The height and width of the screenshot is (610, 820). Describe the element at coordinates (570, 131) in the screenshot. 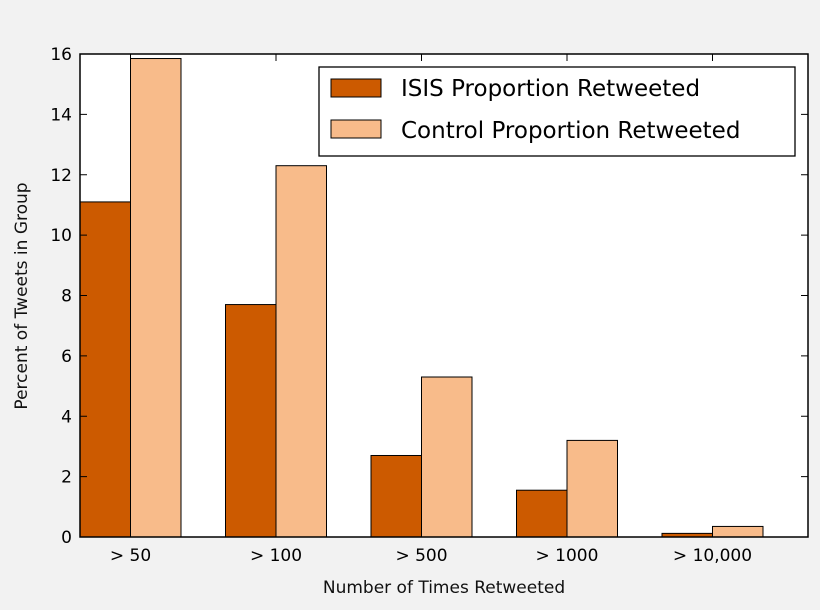

I see `legend-label-control: Control Proportion Retweeted` at that location.